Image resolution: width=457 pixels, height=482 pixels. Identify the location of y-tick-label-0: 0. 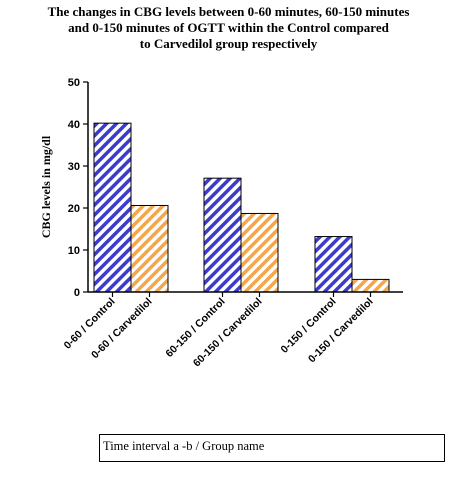
(77, 293).